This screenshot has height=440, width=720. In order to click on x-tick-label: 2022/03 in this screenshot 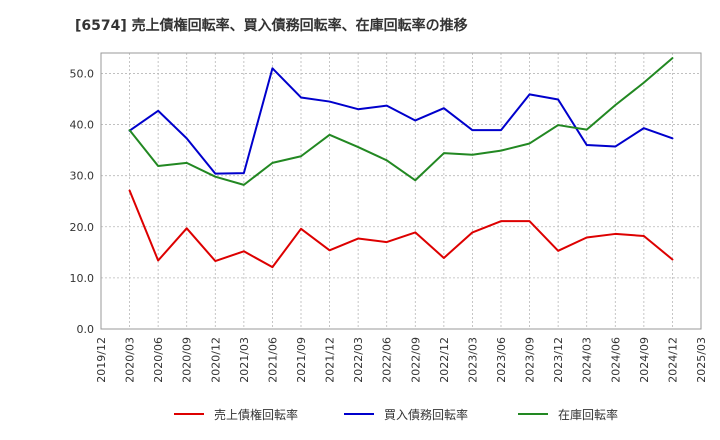, I will do `click(358, 360)`.